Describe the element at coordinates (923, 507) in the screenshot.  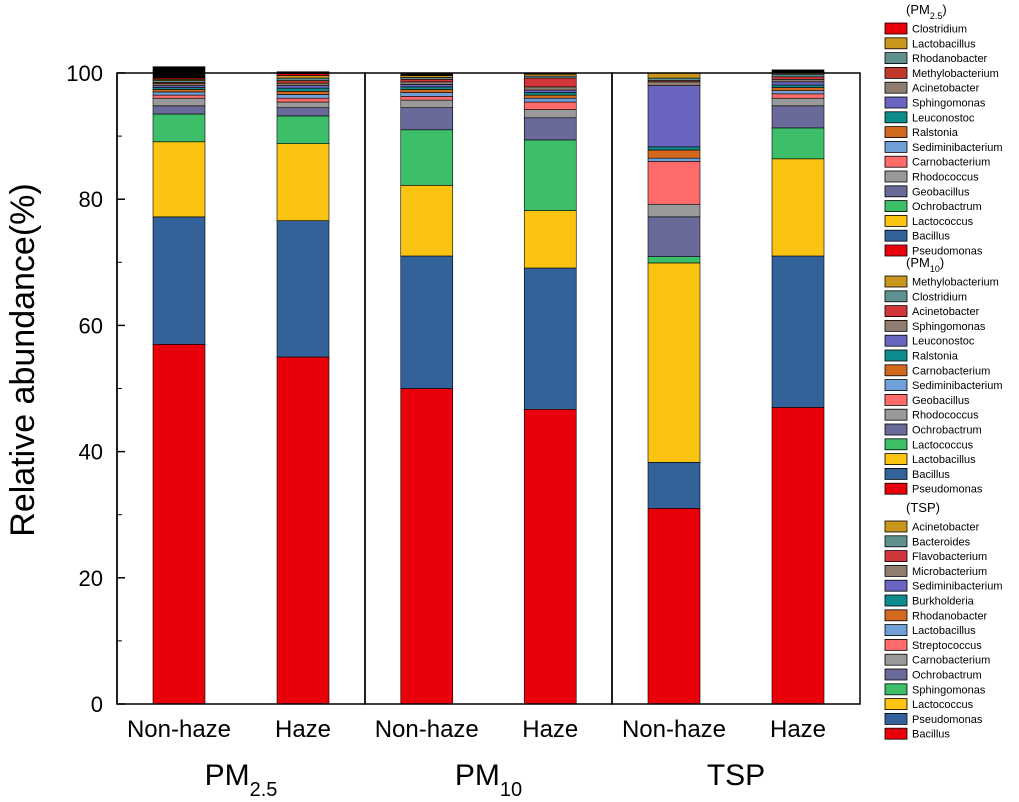
I see `legend-title: (TSP)` at that location.